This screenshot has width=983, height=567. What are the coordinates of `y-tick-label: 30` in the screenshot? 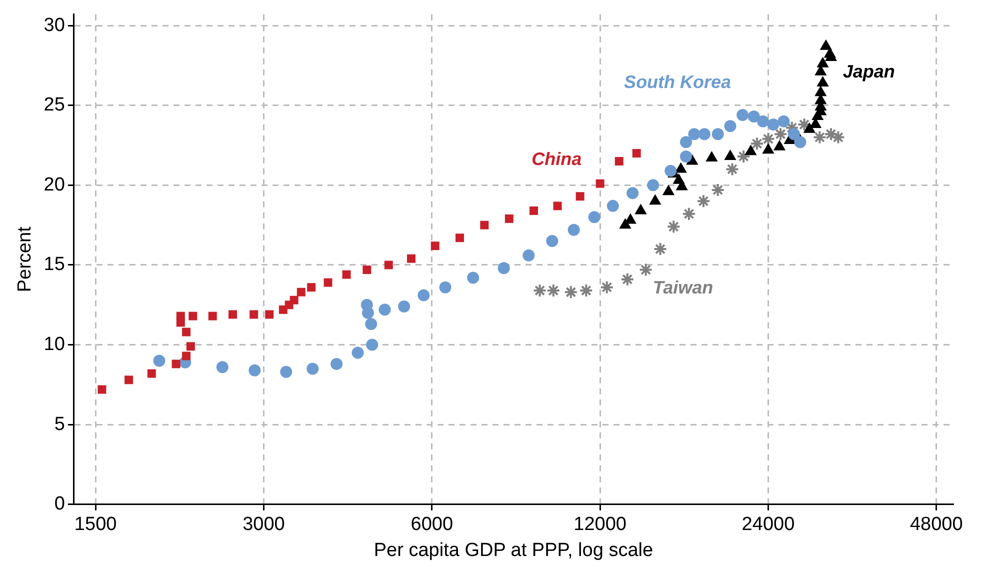 It's located at (54, 25).